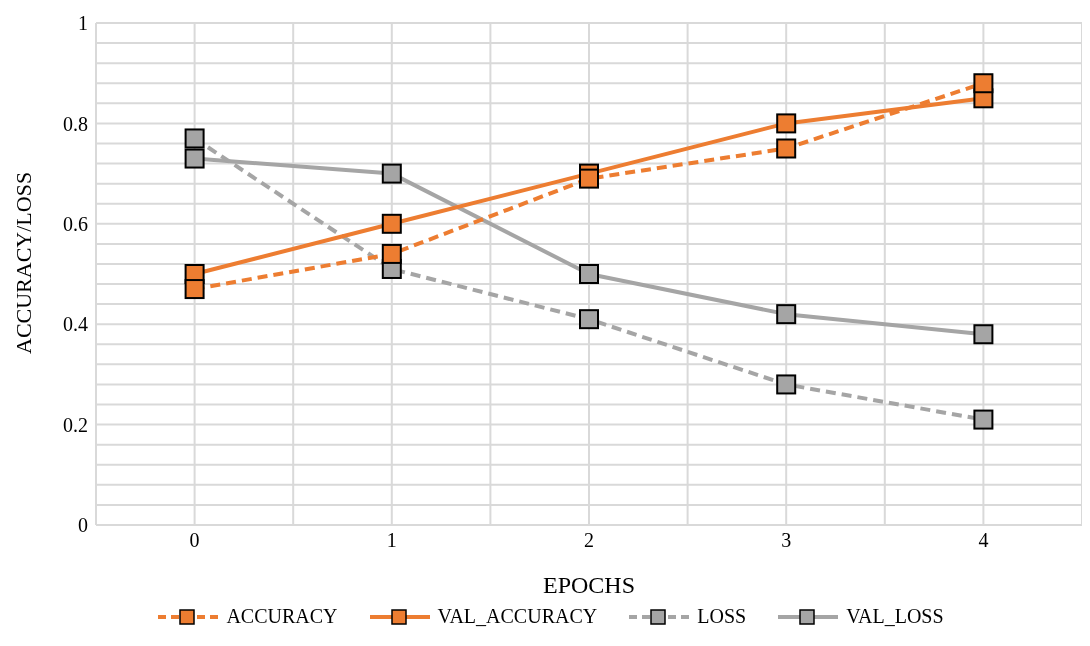 The image size is (1090, 646). Describe the element at coordinates (75, 324) in the screenshot. I see `y-tick-label: 0.4` at that location.